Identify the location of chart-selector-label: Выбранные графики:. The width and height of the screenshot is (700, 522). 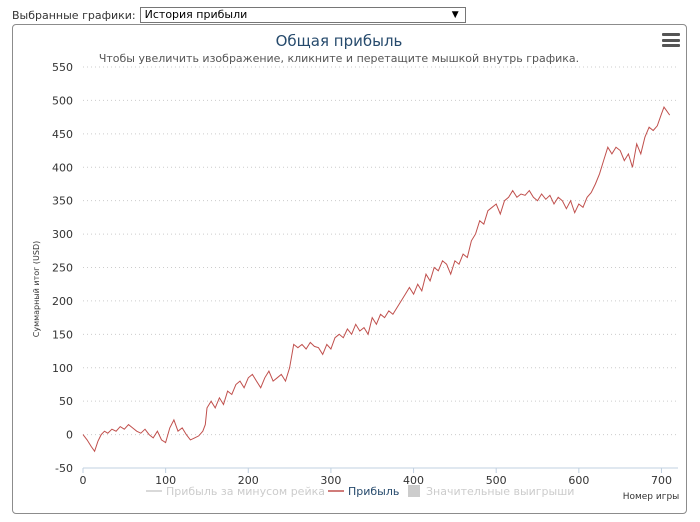
(74, 15).